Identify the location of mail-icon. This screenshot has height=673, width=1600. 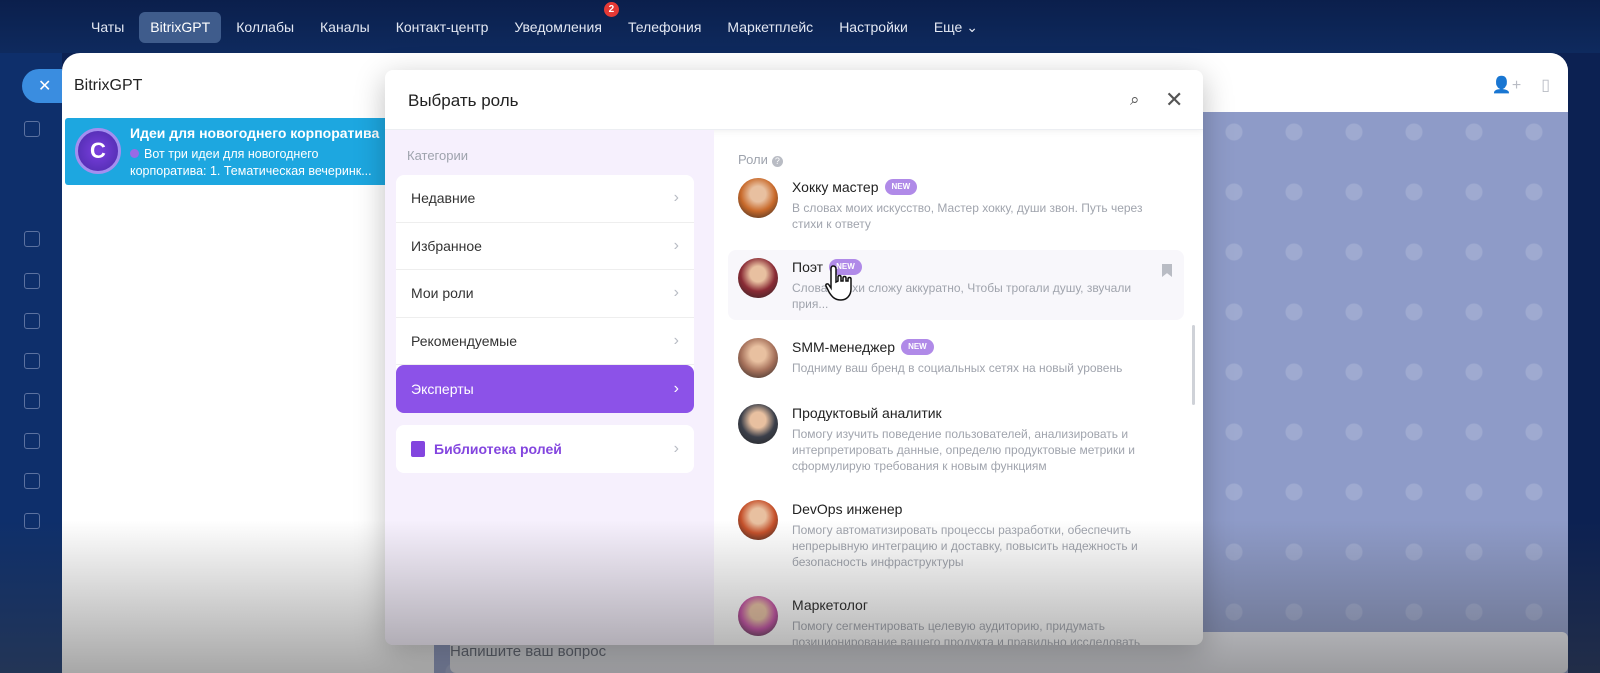
(32, 481).